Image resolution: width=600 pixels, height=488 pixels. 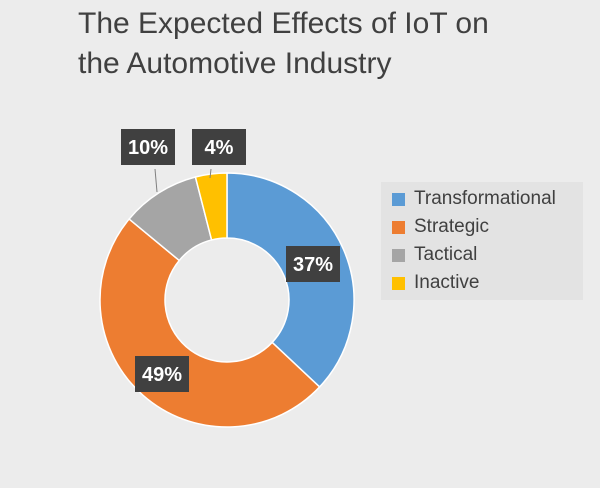 I want to click on data-label-box-transformational, so click(x=313, y=264).